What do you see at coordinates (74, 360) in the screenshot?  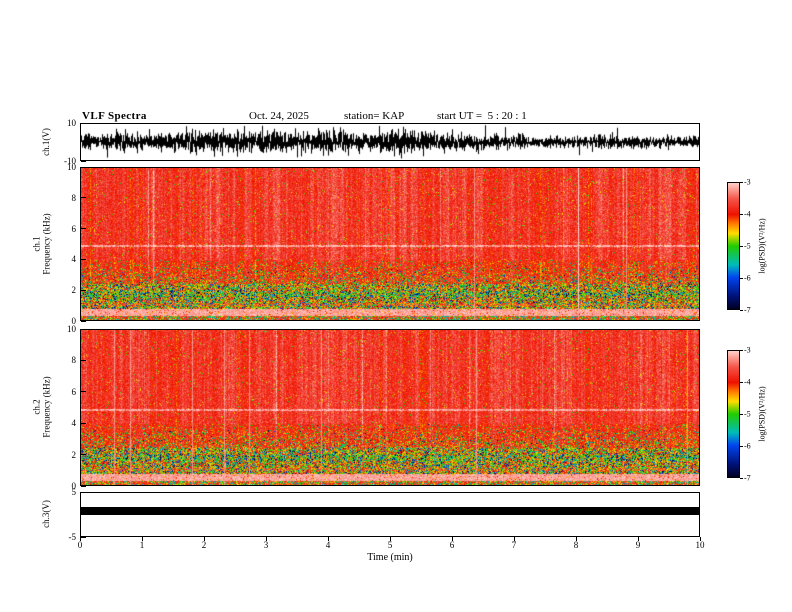 I see `ch2f-ytick-label: 8` at bounding box center [74, 360].